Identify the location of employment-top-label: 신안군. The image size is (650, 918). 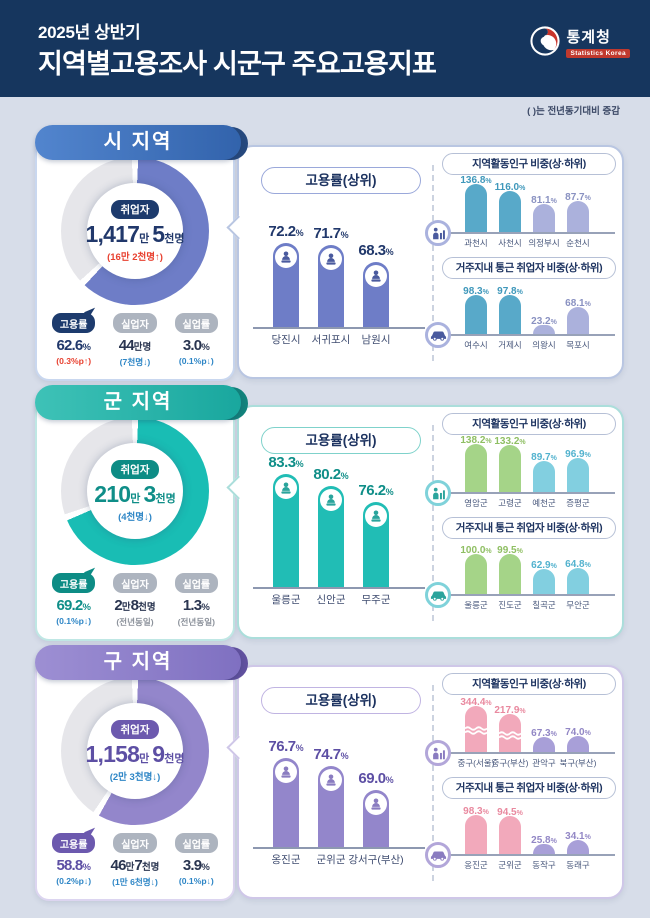
(331, 600).